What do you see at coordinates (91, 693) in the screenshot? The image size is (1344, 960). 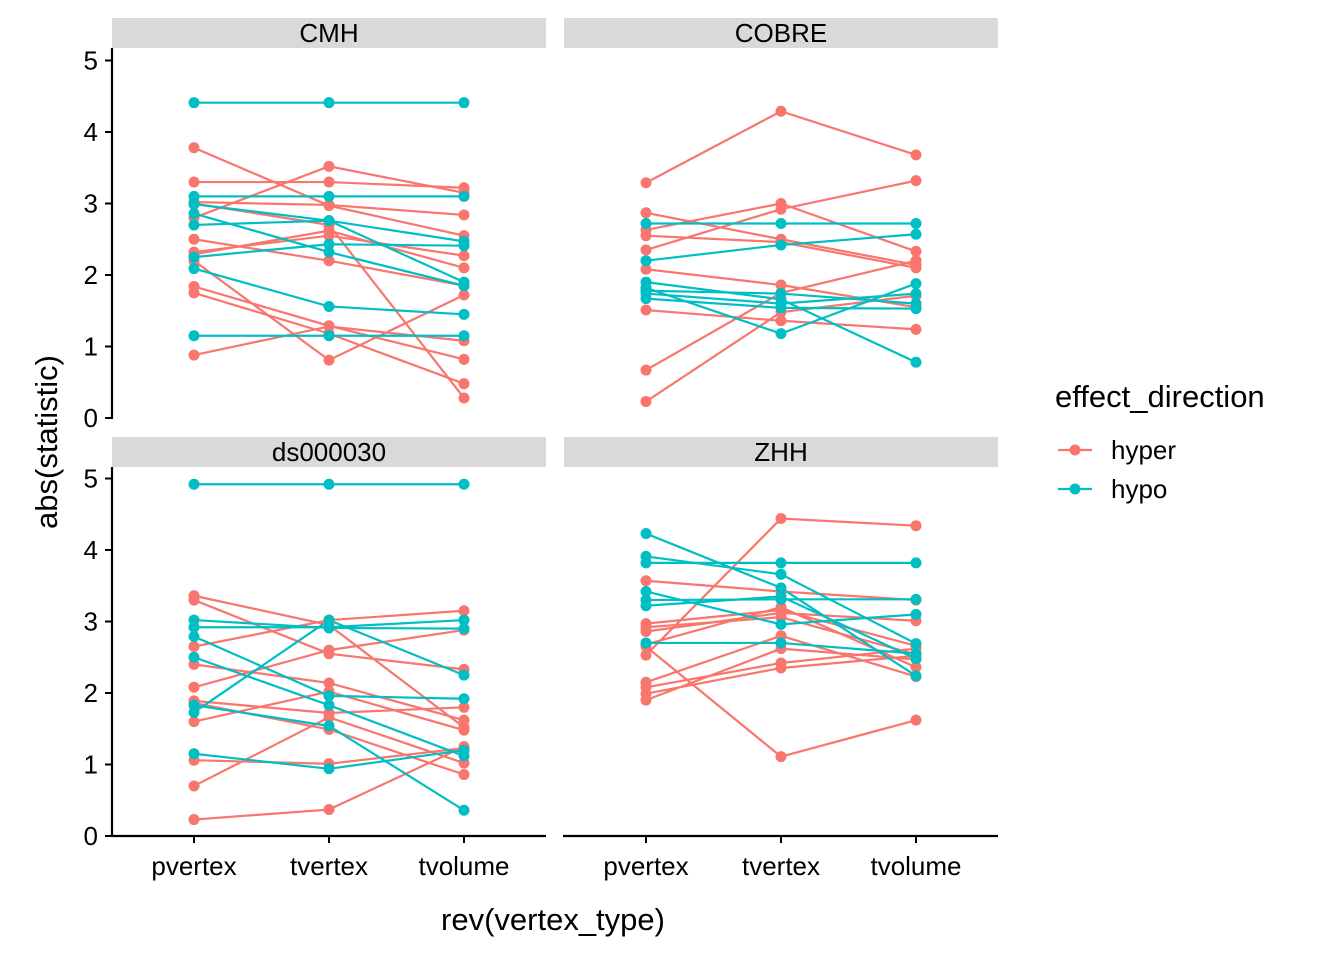 I see `y-tick-label: 2` at bounding box center [91, 693].